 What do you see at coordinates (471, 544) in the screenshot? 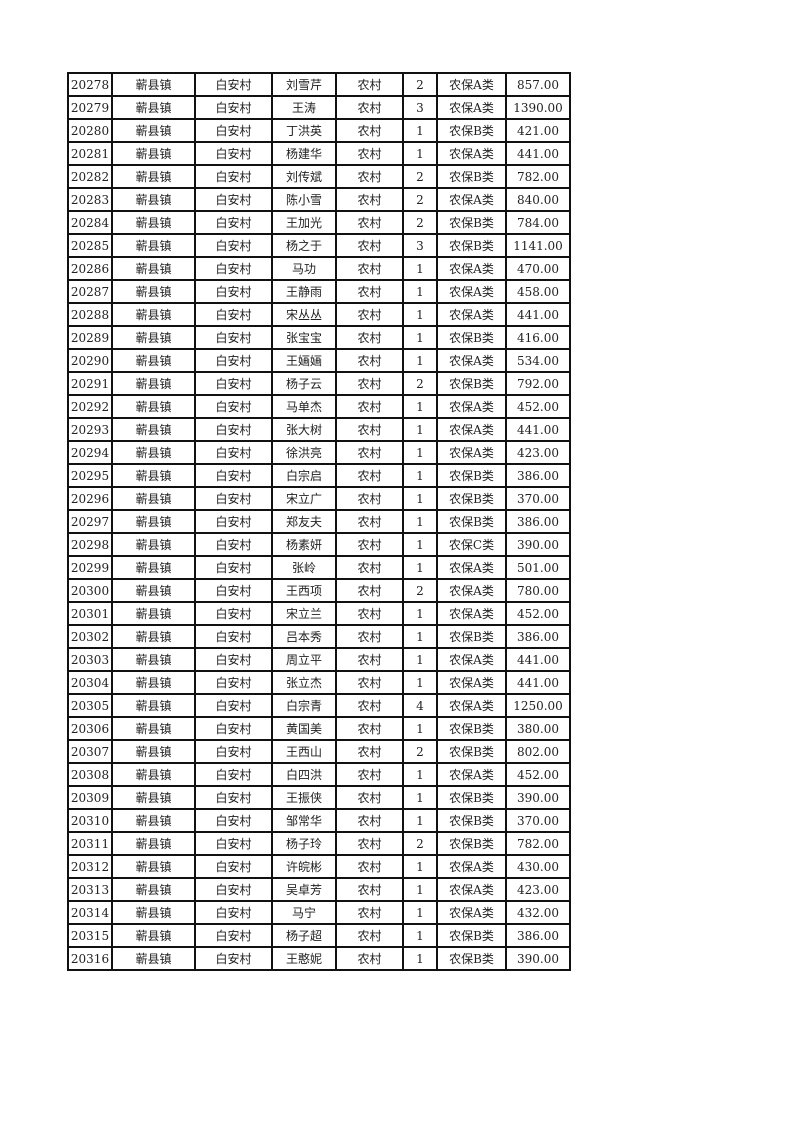
I see `cell-insurance-category: 农保C类` at bounding box center [471, 544].